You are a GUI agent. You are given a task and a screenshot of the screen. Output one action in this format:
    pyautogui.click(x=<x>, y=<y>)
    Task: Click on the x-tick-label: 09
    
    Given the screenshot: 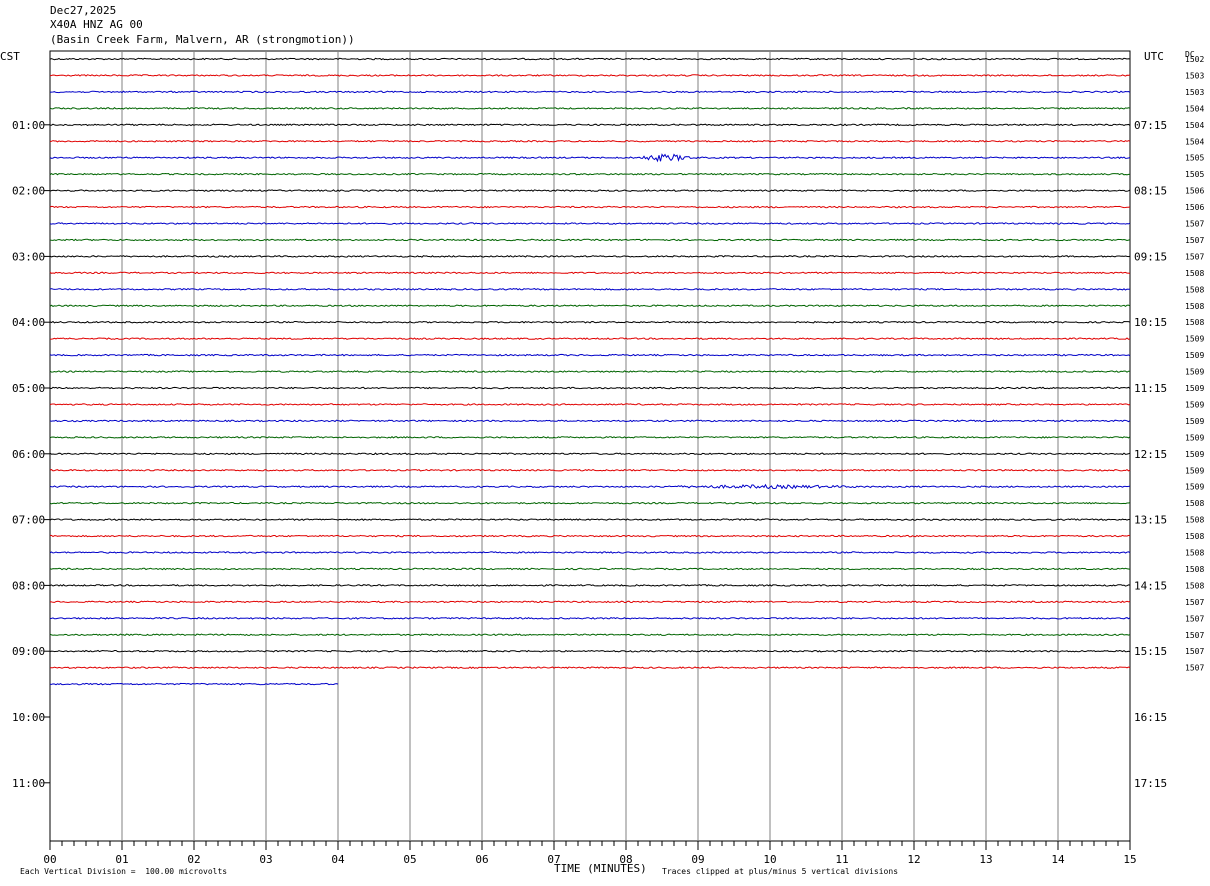 What is the action you would take?
    pyautogui.click(x=697, y=859)
    